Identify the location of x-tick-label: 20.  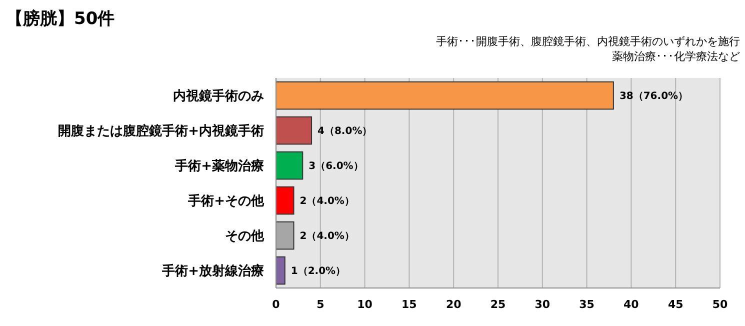
(454, 304).